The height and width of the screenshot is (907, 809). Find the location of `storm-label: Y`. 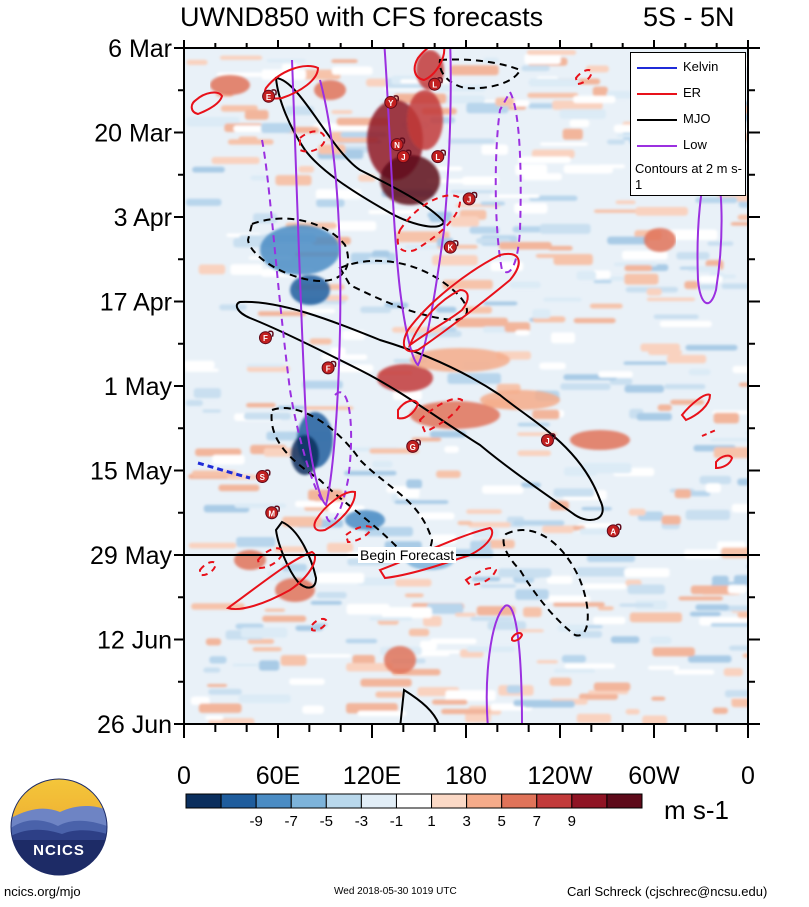

storm-label: Y is located at coordinates (391, 103).